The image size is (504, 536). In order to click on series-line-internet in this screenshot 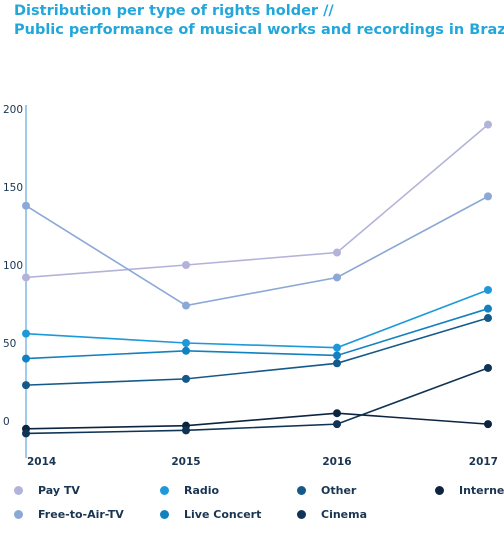, I will do `click(257, 421)`.